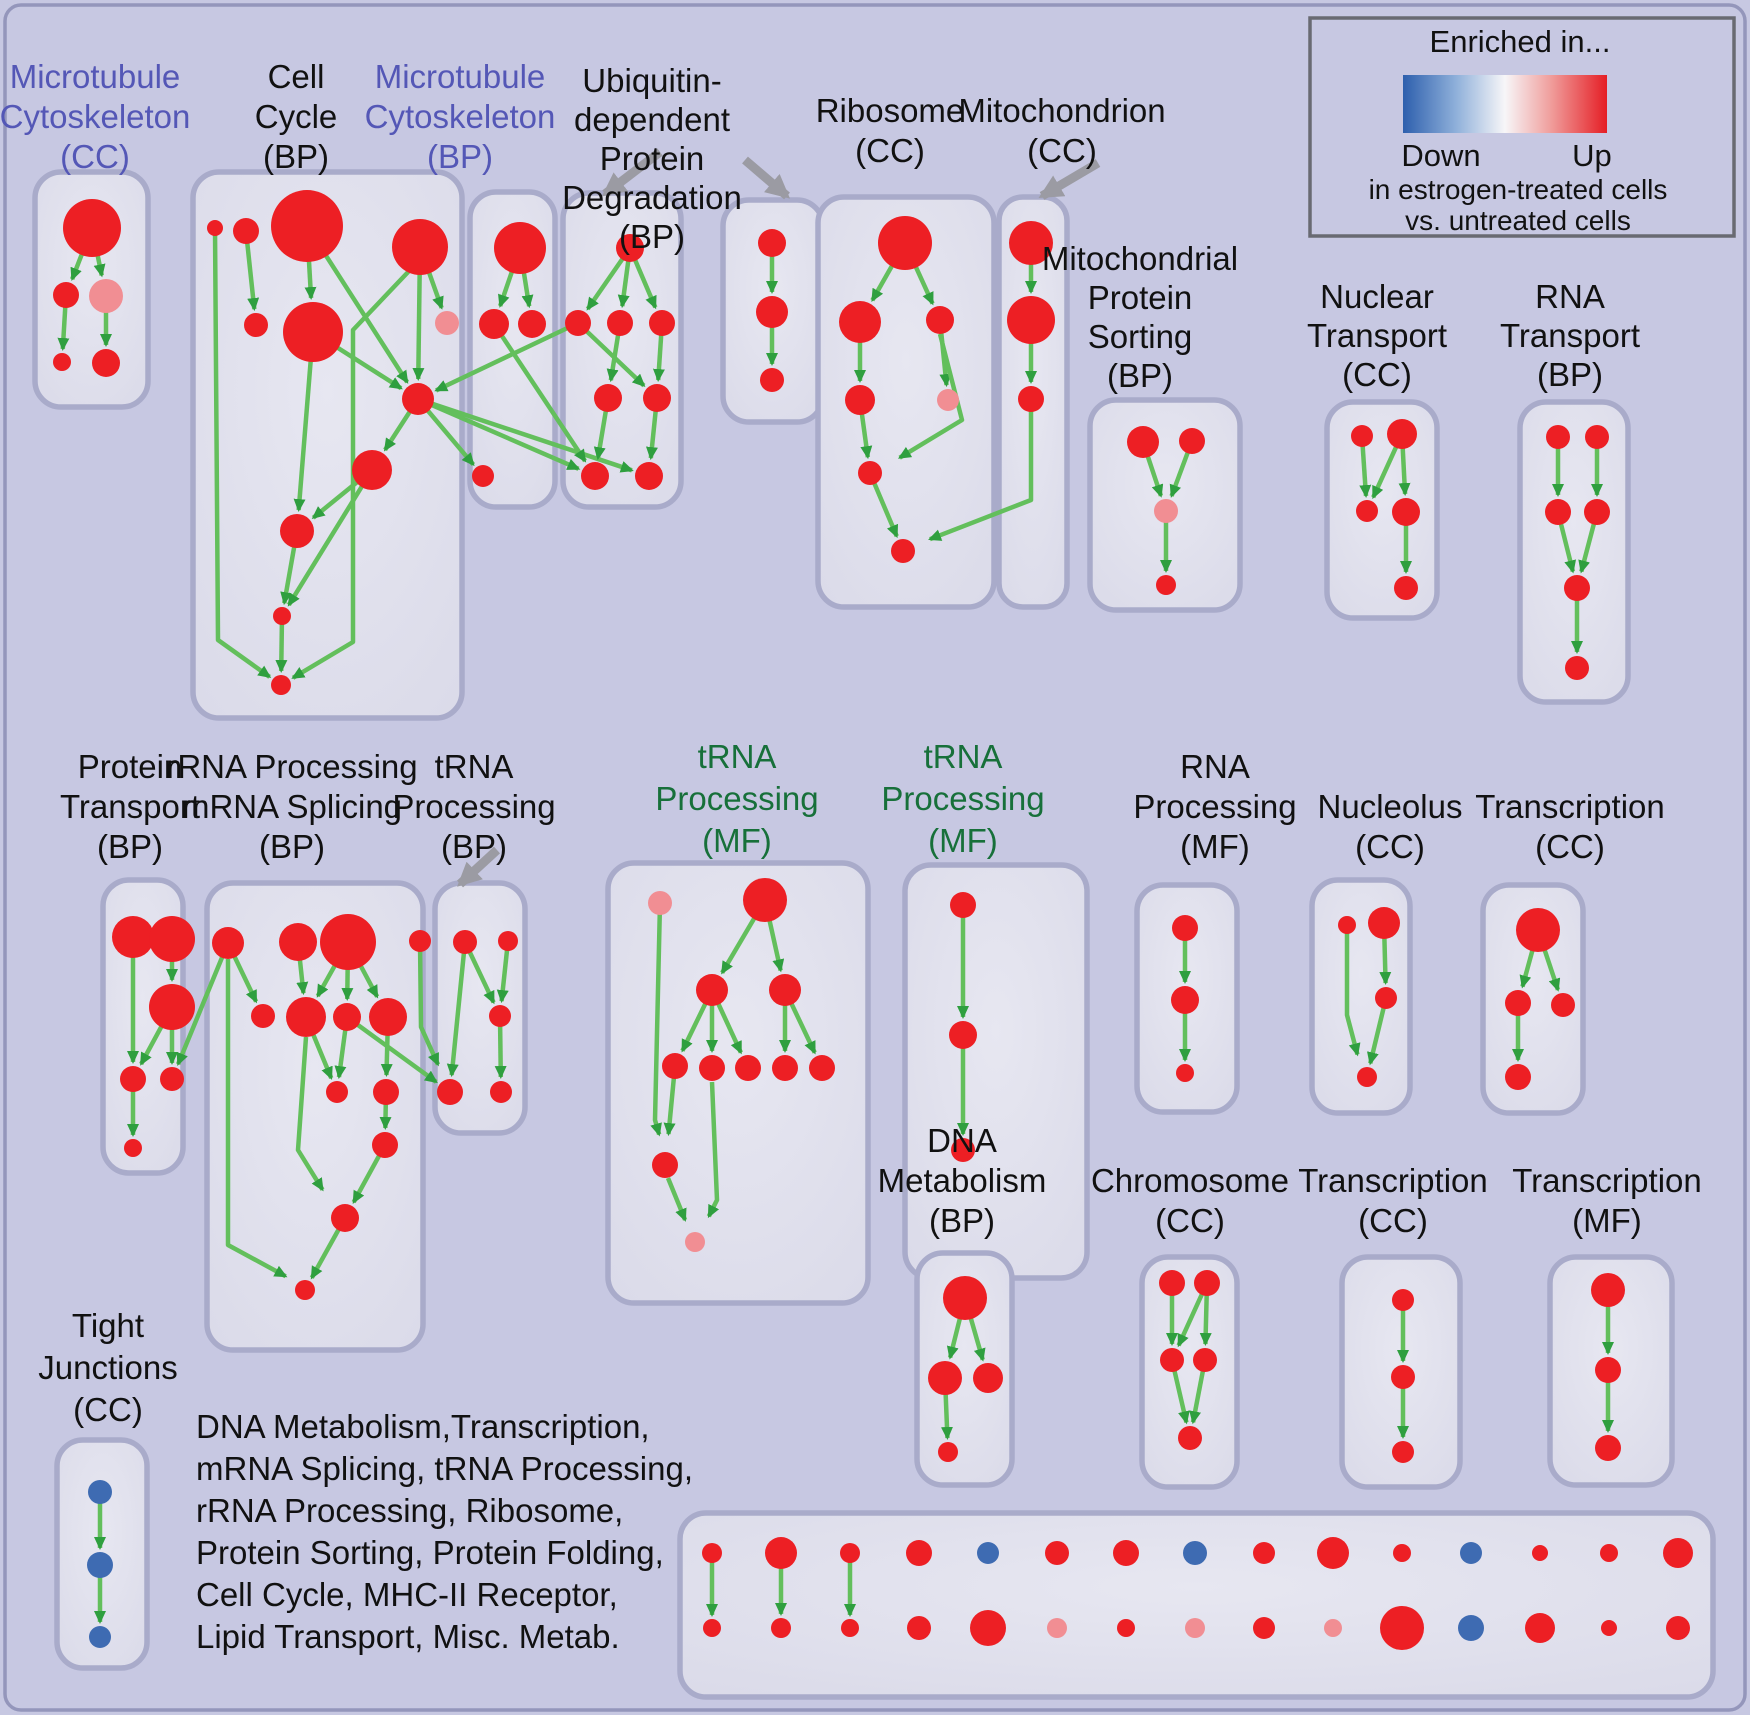 This screenshot has width=1750, height=1715. Describe the element at coordinates (850, 1628) in the screenshot. I see `node-misc-bottom-17-red` at that location.